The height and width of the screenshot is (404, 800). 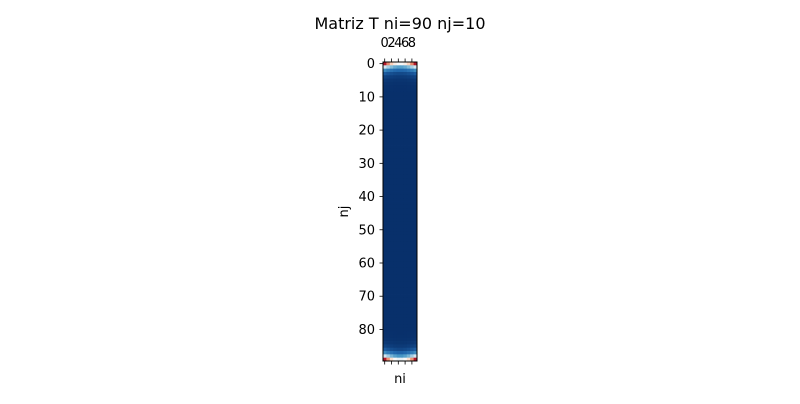 I want to click on y-tick-label: 60, so click(x=366, y=263).